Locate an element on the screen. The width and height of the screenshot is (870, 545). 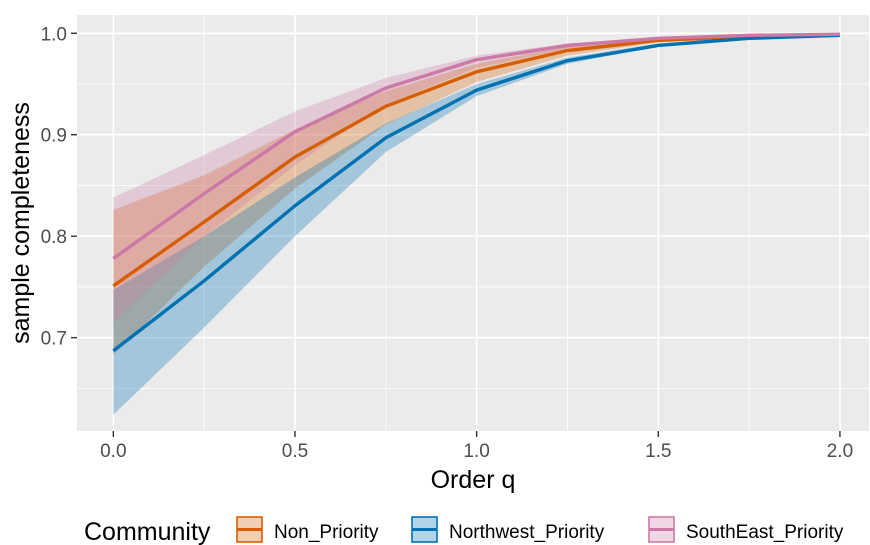
y-tick-label: 0.7 is located at coordinates (54, 339).